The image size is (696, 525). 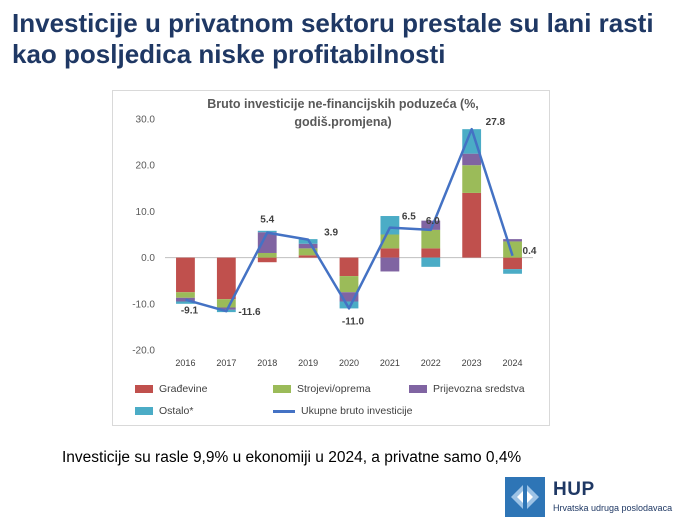 I want to click on legend-item-ukupne: Ukupne bruto investicije, so click(x=342, y=411).